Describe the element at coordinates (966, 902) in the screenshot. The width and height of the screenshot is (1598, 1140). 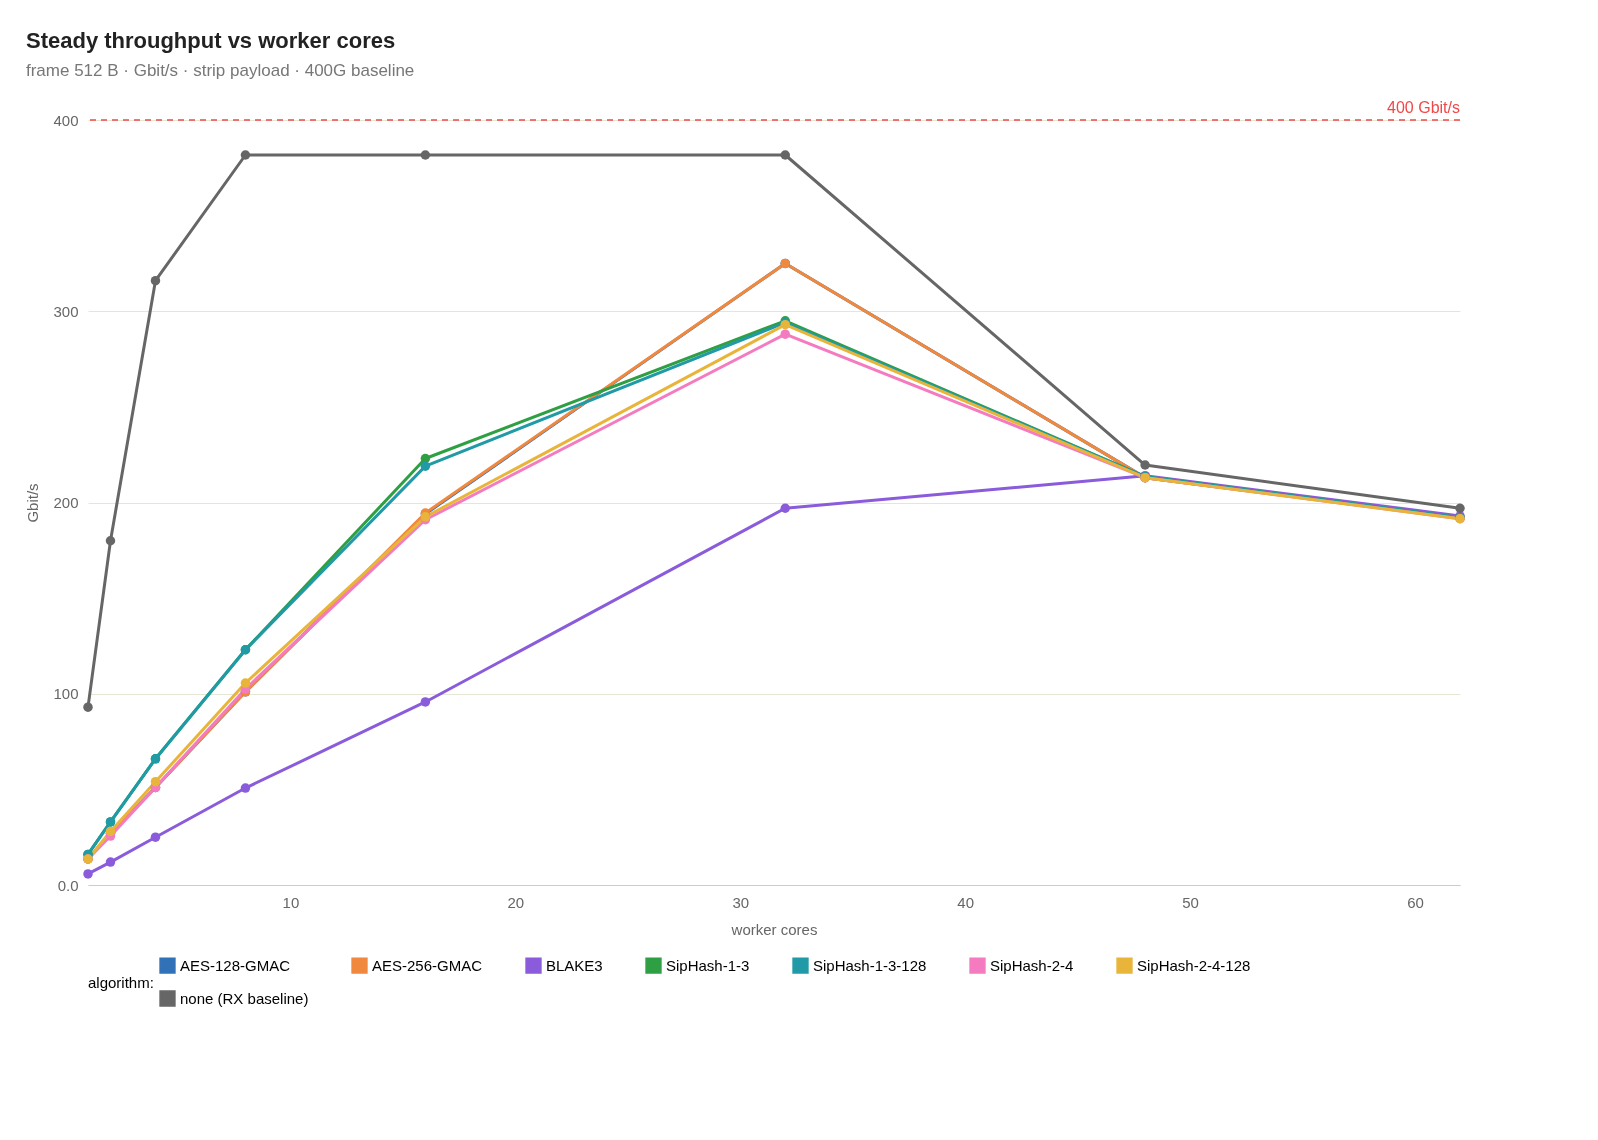
I see `x-tick-label: 40` at that location.